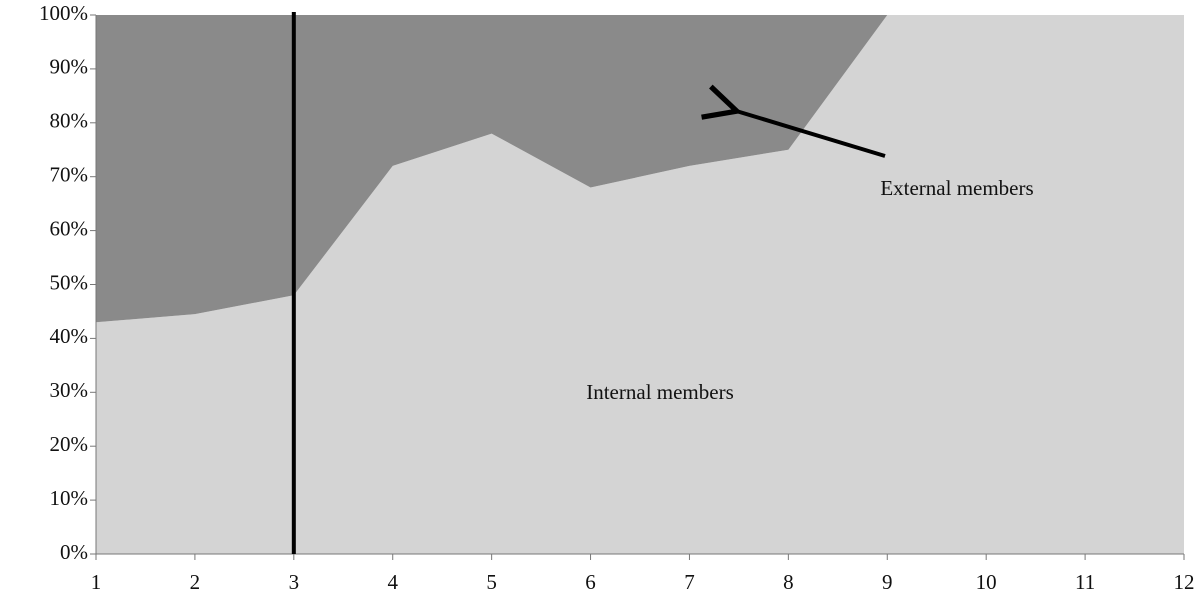  I want to click on y-tick-label: 20%, so click(69, 444).